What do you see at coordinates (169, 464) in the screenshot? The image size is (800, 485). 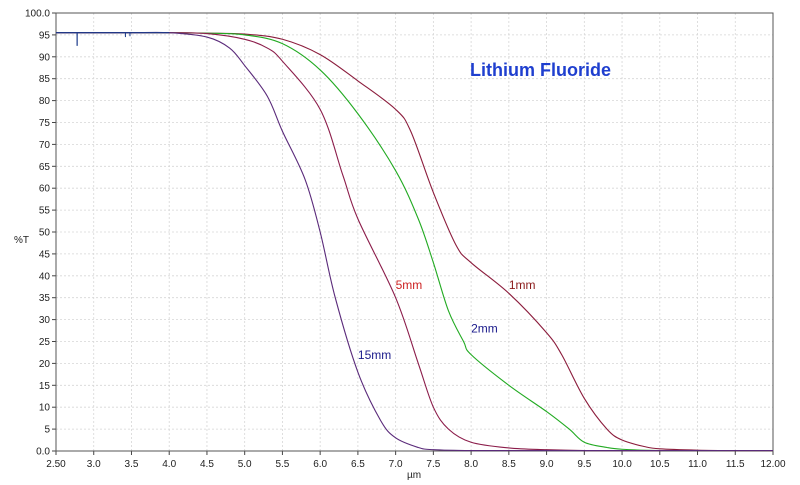 I see `x-tick-label: 4.0` at bounding box center [169, 464].